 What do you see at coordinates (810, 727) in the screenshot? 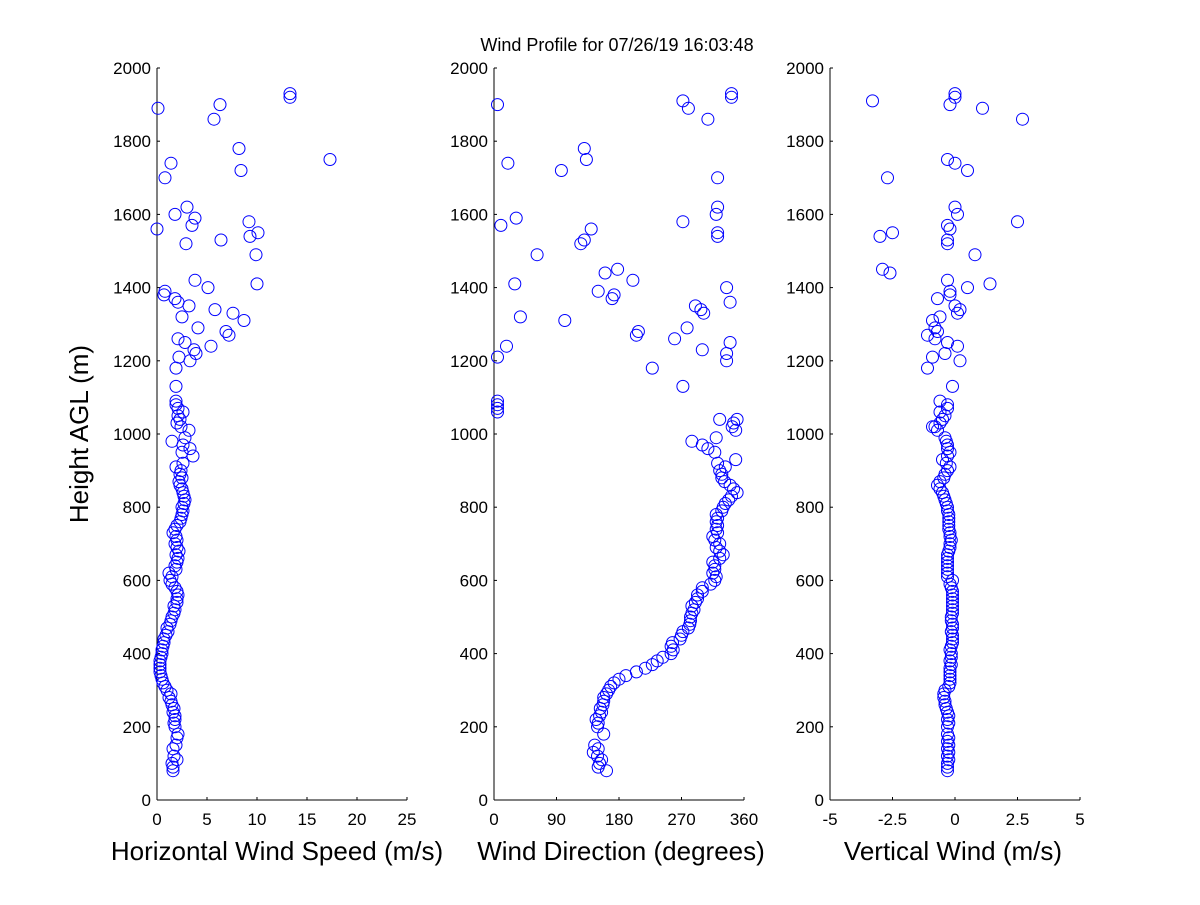
I see `y-tick-label: 200` at bounding box center [810, 727].